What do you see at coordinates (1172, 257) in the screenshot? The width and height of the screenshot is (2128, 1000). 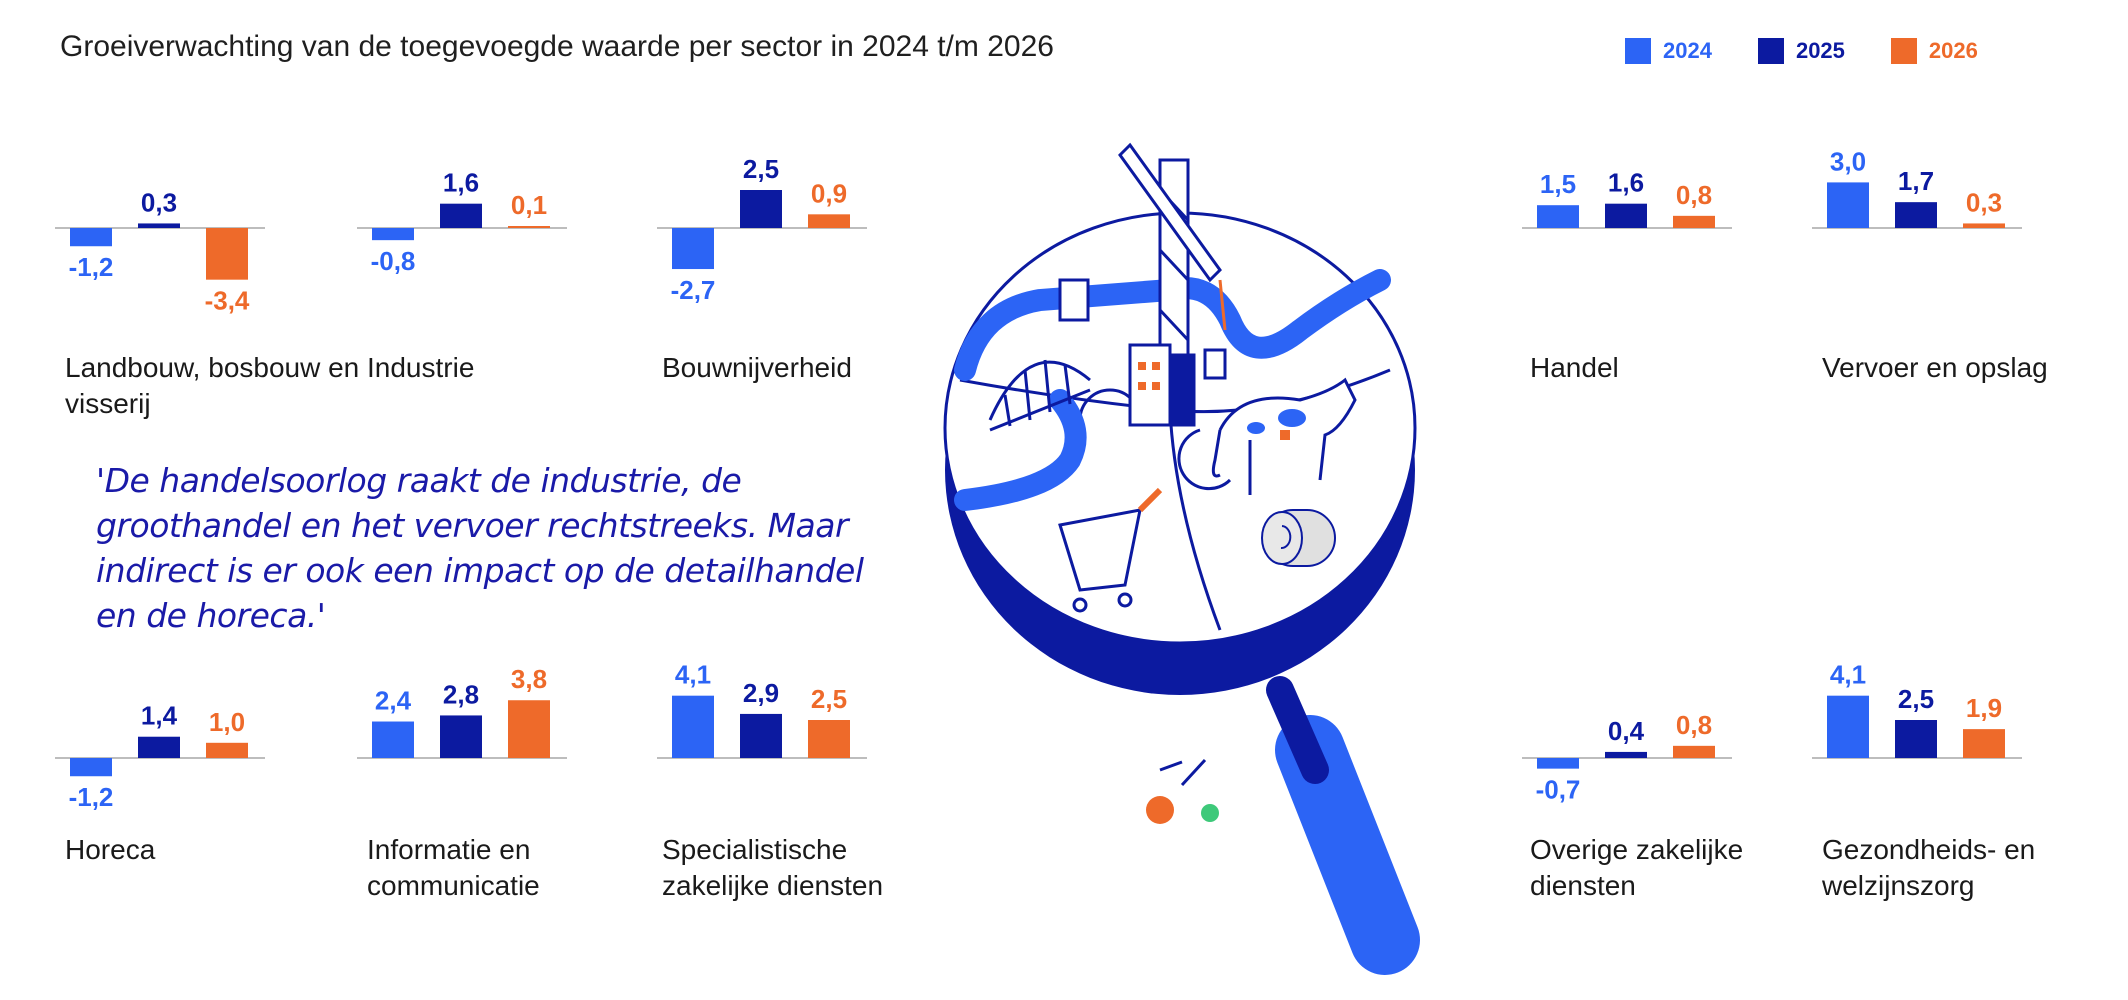 I see `crane-icon` at bounding box center [1172, 257].